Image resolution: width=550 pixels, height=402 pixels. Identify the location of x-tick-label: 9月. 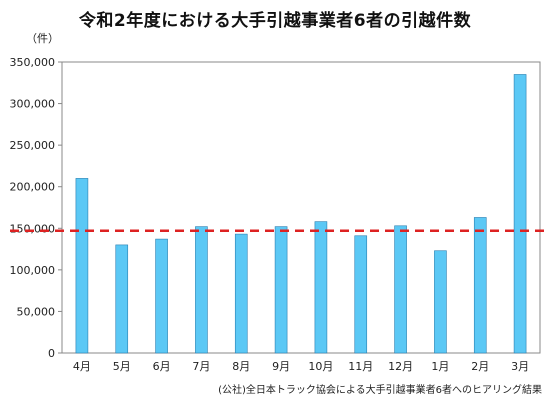
(281, 366).